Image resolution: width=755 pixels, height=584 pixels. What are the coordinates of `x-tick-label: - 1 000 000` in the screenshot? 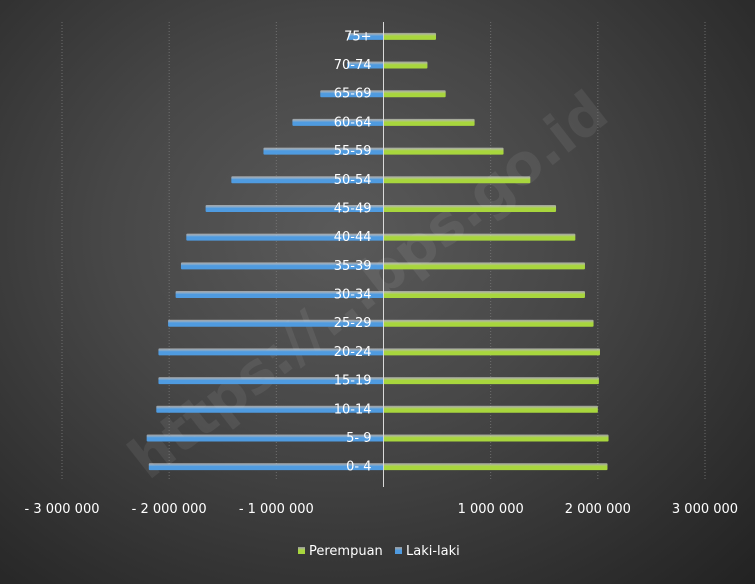 It's located at (276, 509).